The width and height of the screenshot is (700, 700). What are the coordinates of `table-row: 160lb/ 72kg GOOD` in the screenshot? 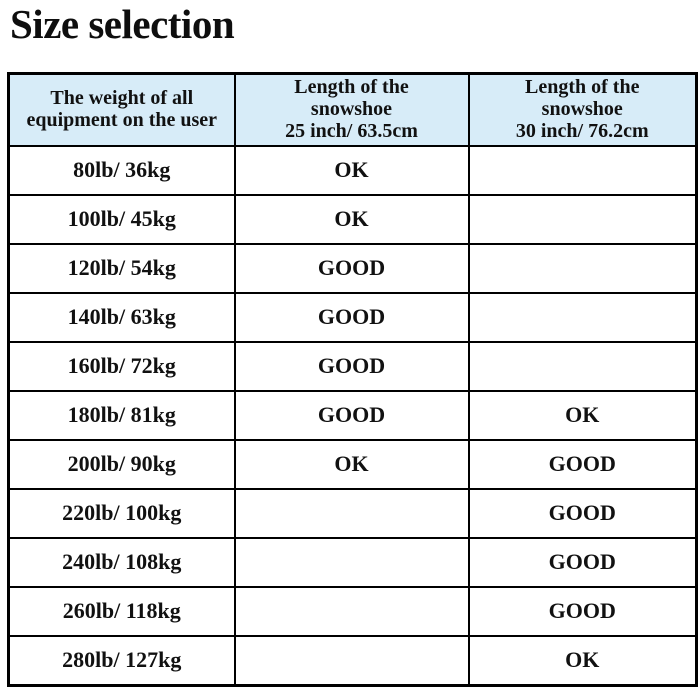 It's located at (352, 366).